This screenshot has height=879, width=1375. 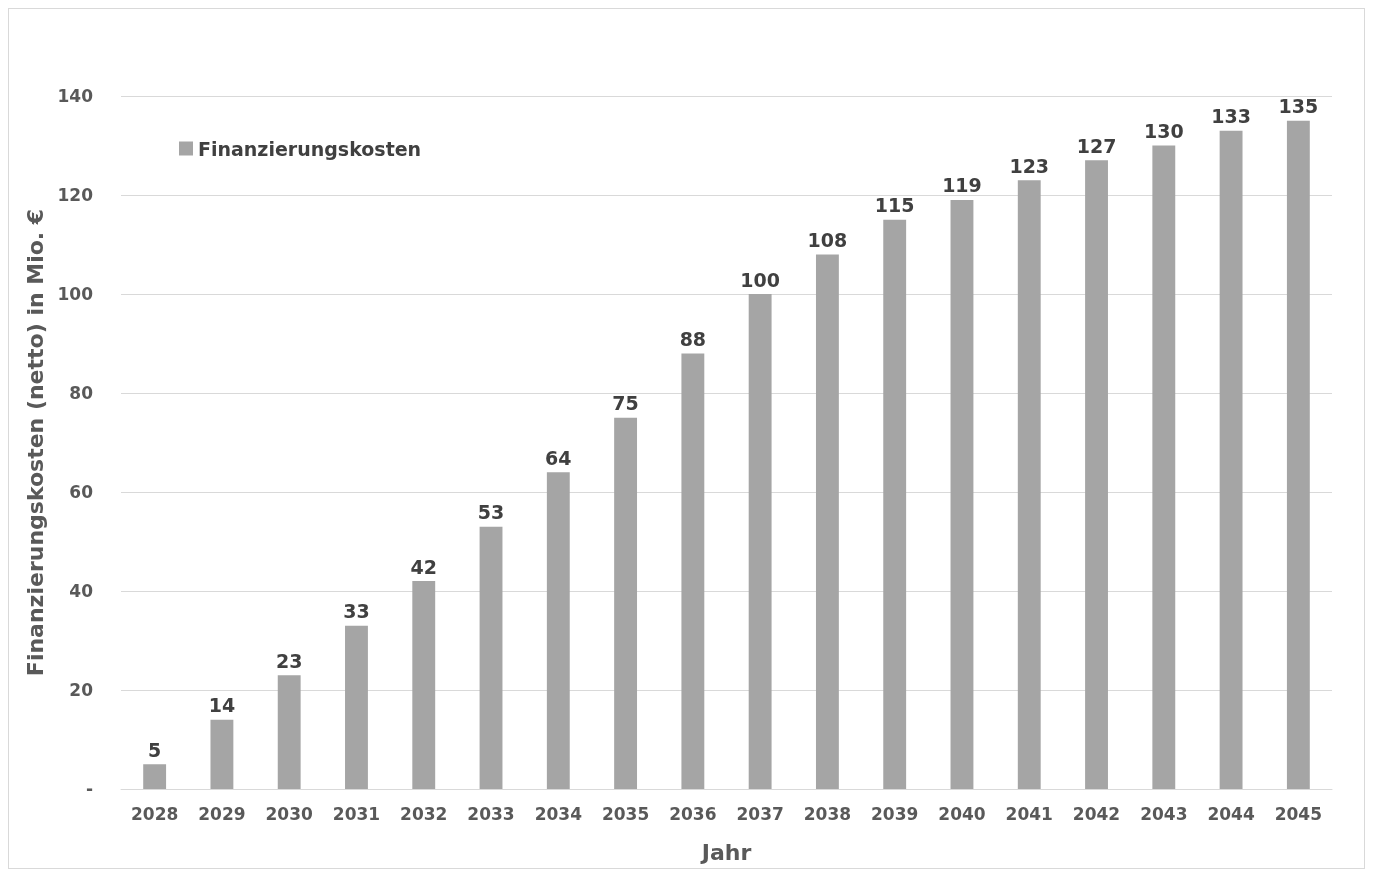 What do you see at coordinates (75, 294) in the screenshot?
I see `y-tick-label: 100` at bounding box center [75, 294].